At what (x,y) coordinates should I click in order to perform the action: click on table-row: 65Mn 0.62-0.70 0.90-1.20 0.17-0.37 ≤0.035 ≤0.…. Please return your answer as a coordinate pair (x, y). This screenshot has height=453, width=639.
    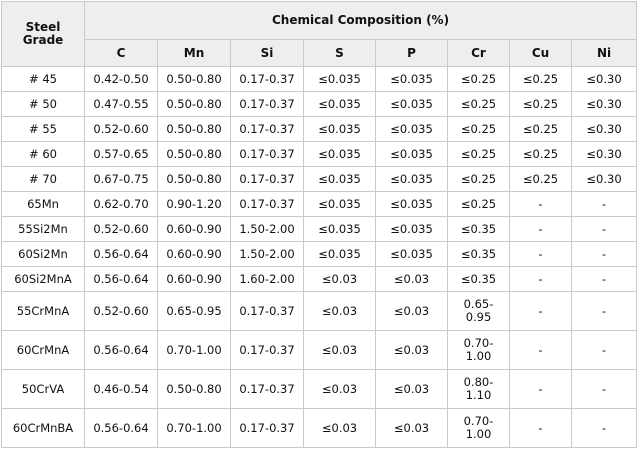
    Looking at the image, I should click on (319, 204).